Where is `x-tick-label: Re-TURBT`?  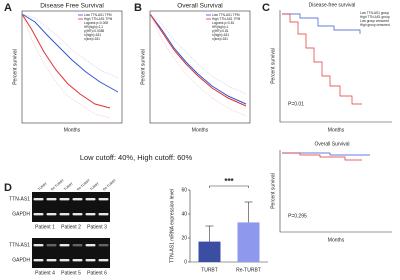
x-tick-label: Re-TURBT is located at coordinates (248, 270).